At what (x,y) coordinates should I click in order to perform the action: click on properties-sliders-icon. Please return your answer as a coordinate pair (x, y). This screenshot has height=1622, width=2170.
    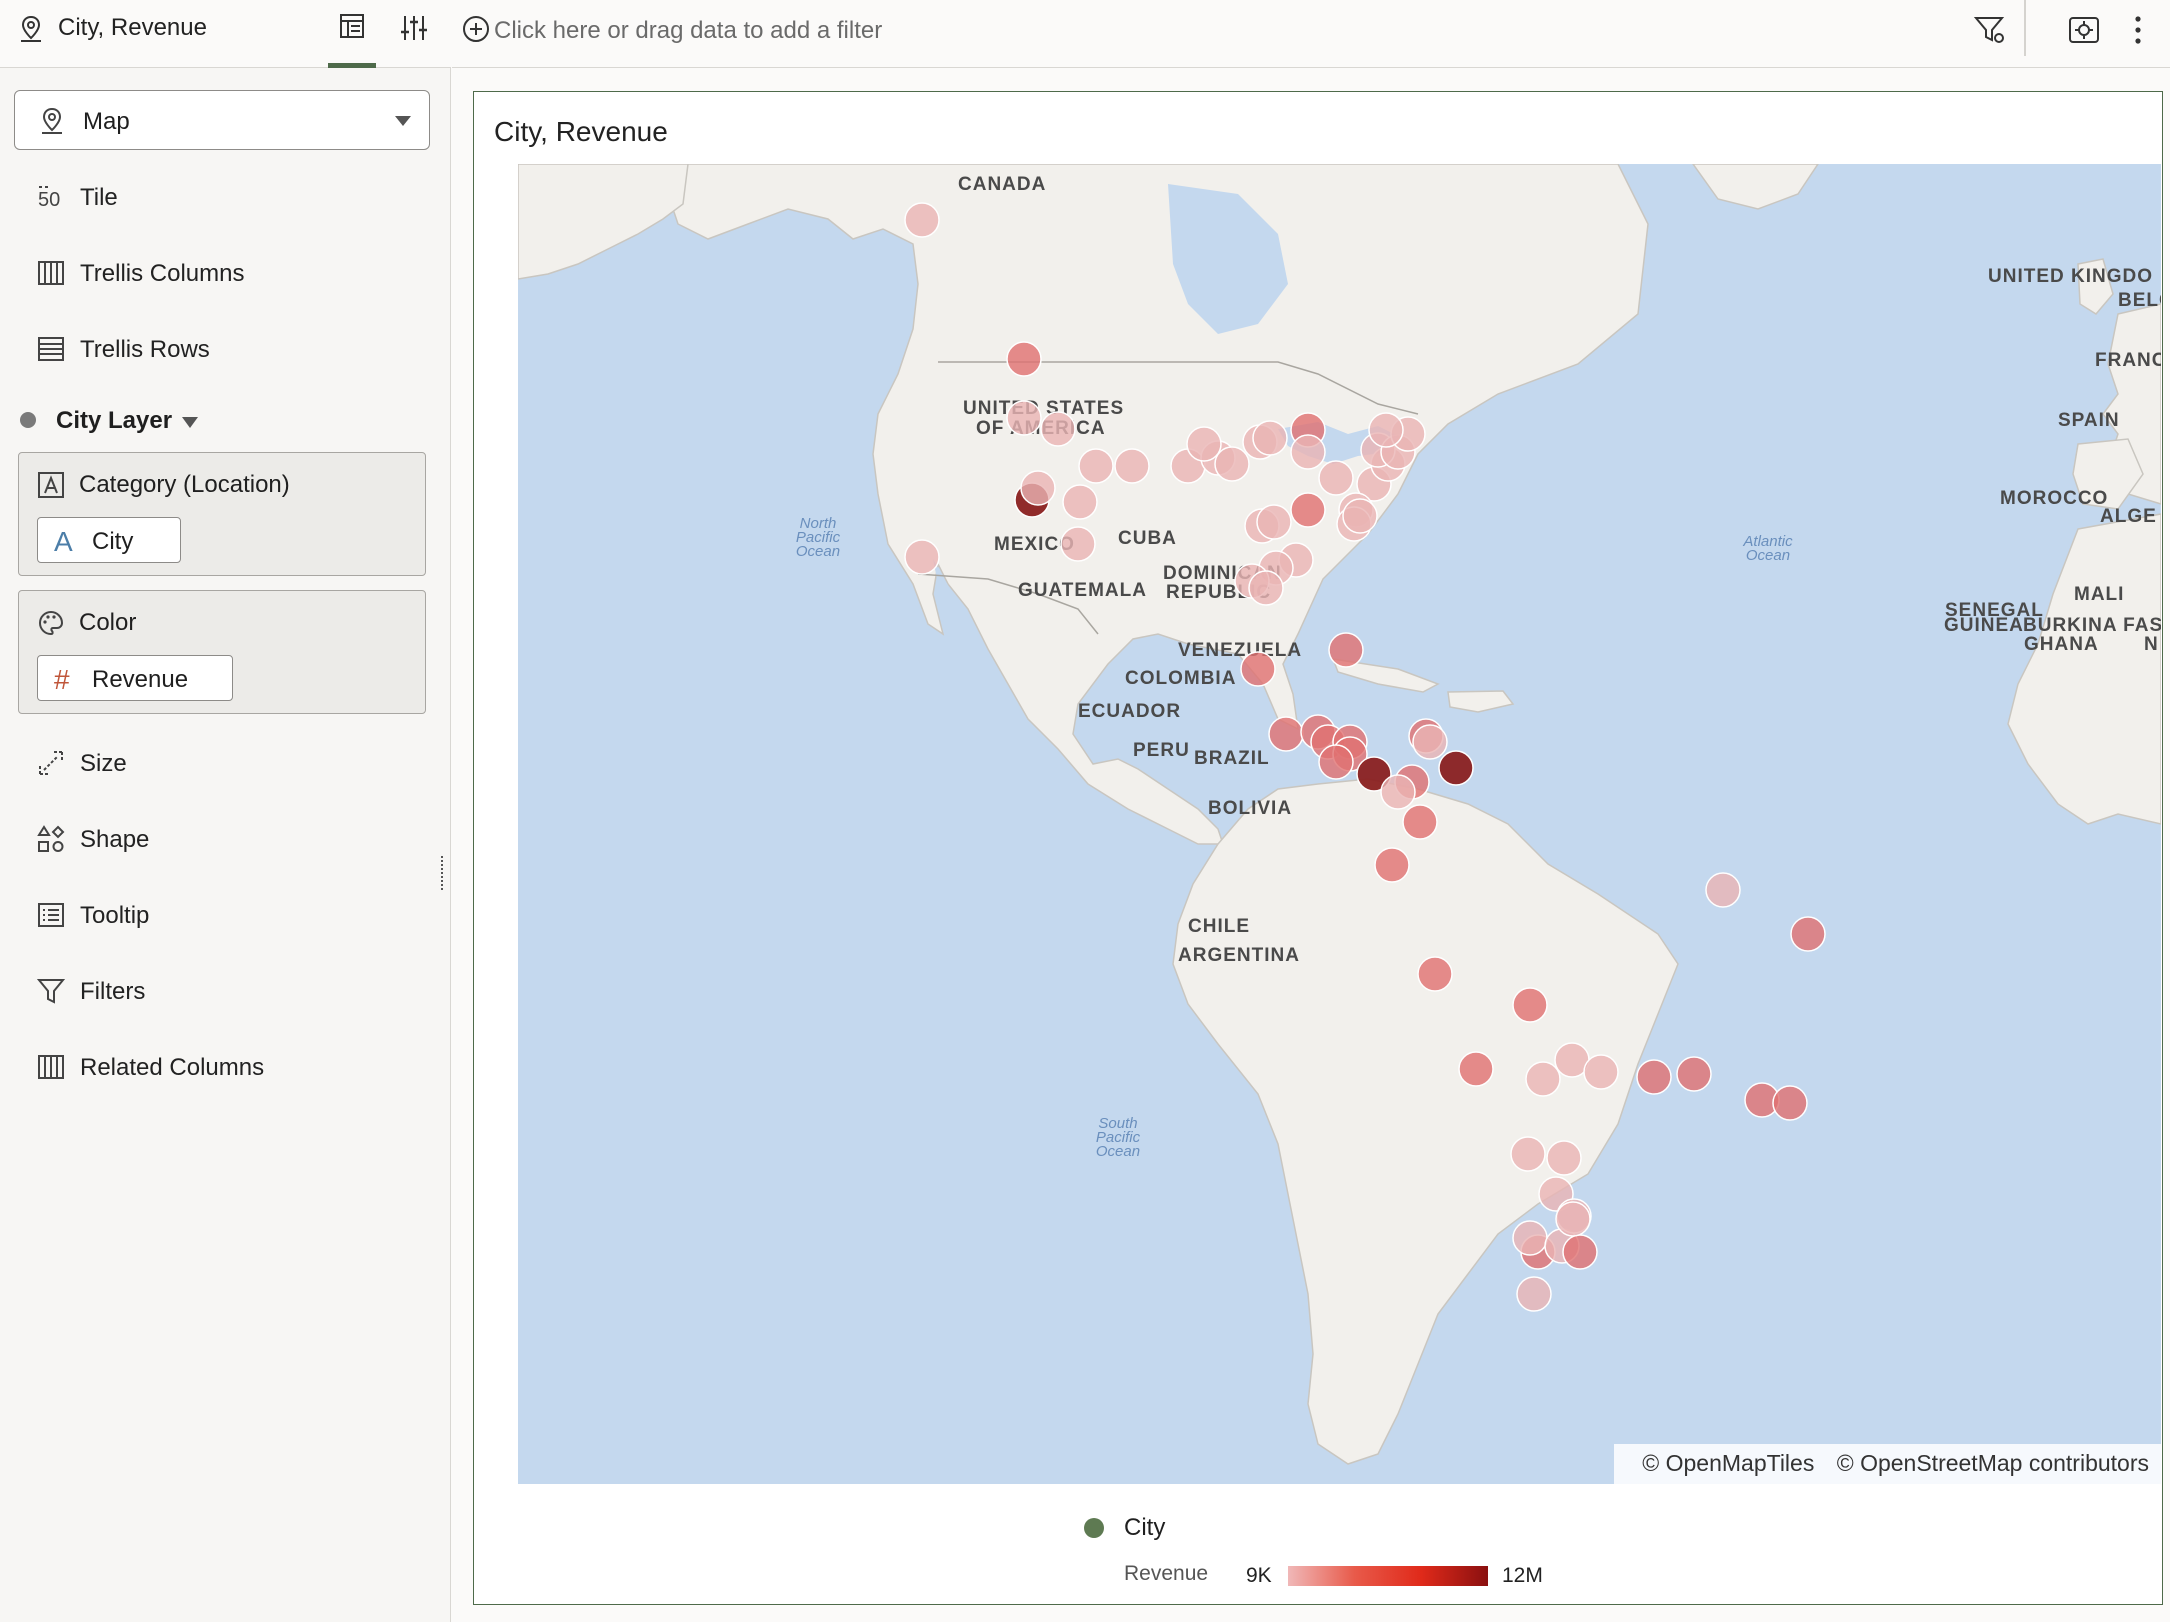
    Looking at the image, I should click on (414, 28).